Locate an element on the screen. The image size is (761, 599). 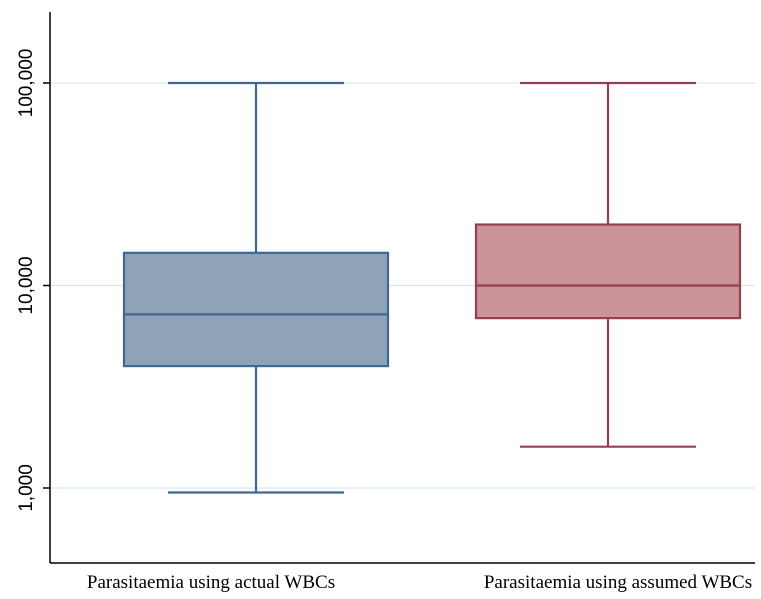
category-label-1: Parasitaemia using assumed WBCs is located at coordinates (618, 582).